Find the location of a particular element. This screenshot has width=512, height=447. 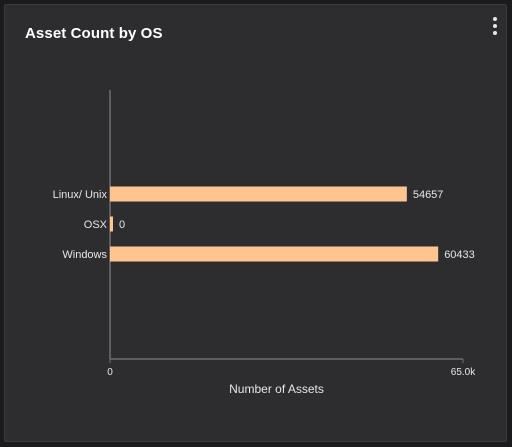

data-label: 60433 is located at coordinates (459, 255).